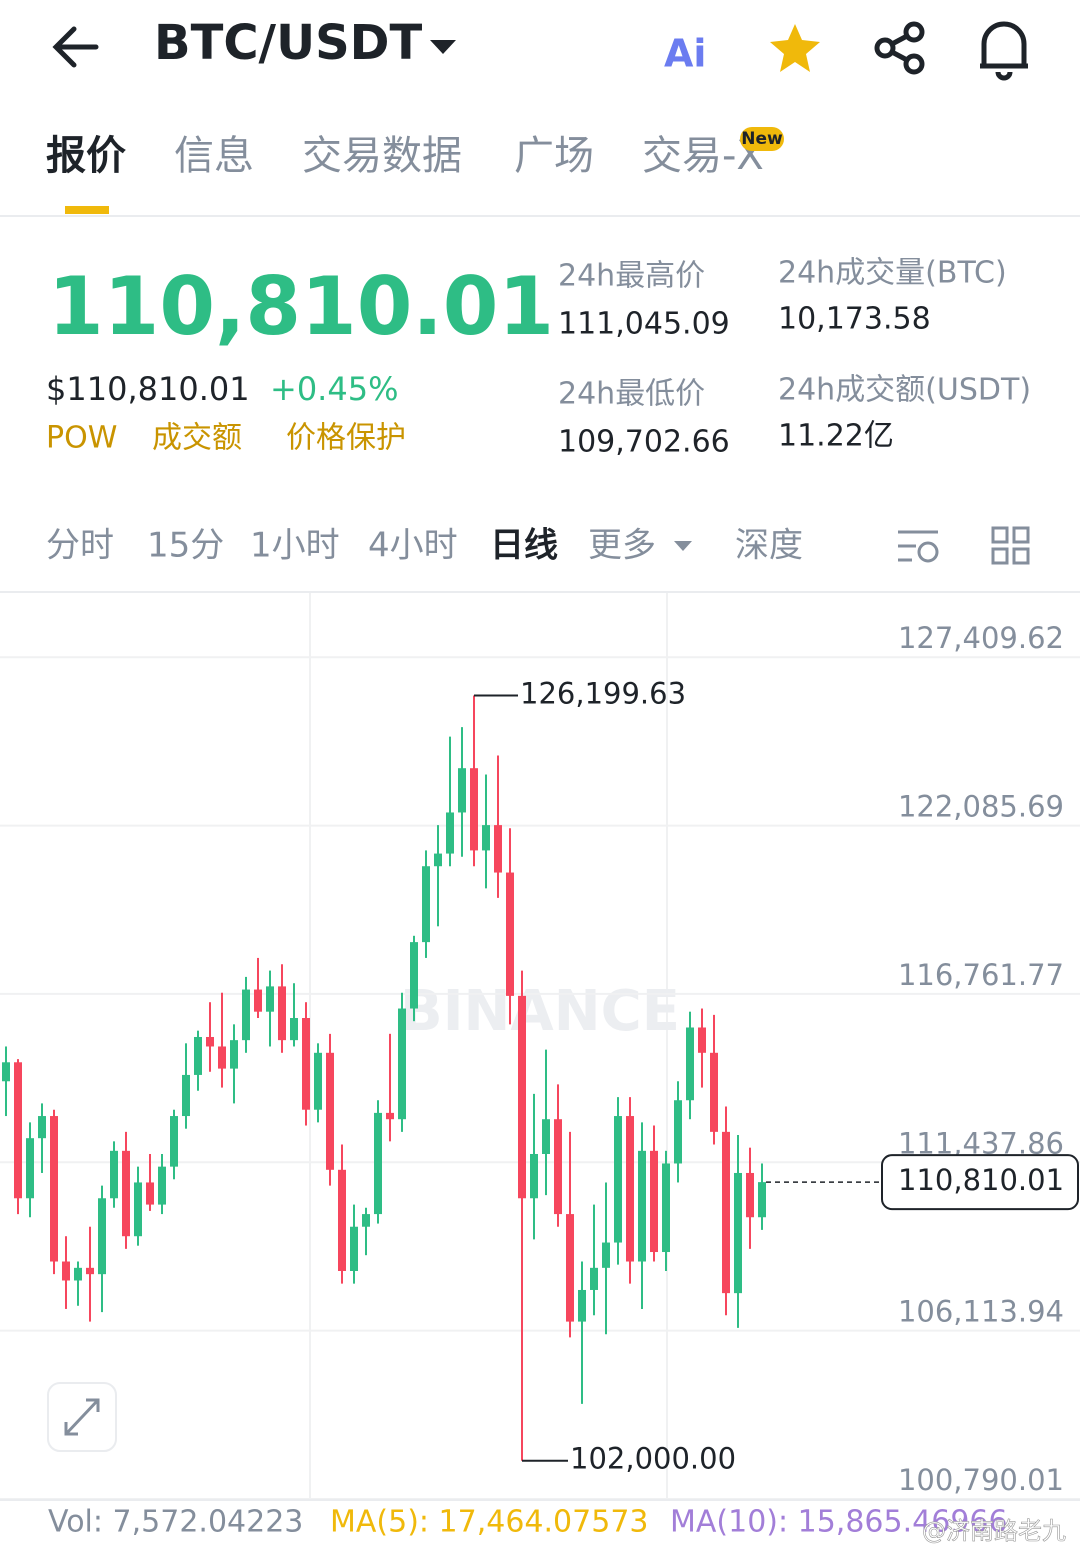 The image size is (1080, 1560). I want to click on ma5: MA(5): 17,464.07573, so click(489, 1522).